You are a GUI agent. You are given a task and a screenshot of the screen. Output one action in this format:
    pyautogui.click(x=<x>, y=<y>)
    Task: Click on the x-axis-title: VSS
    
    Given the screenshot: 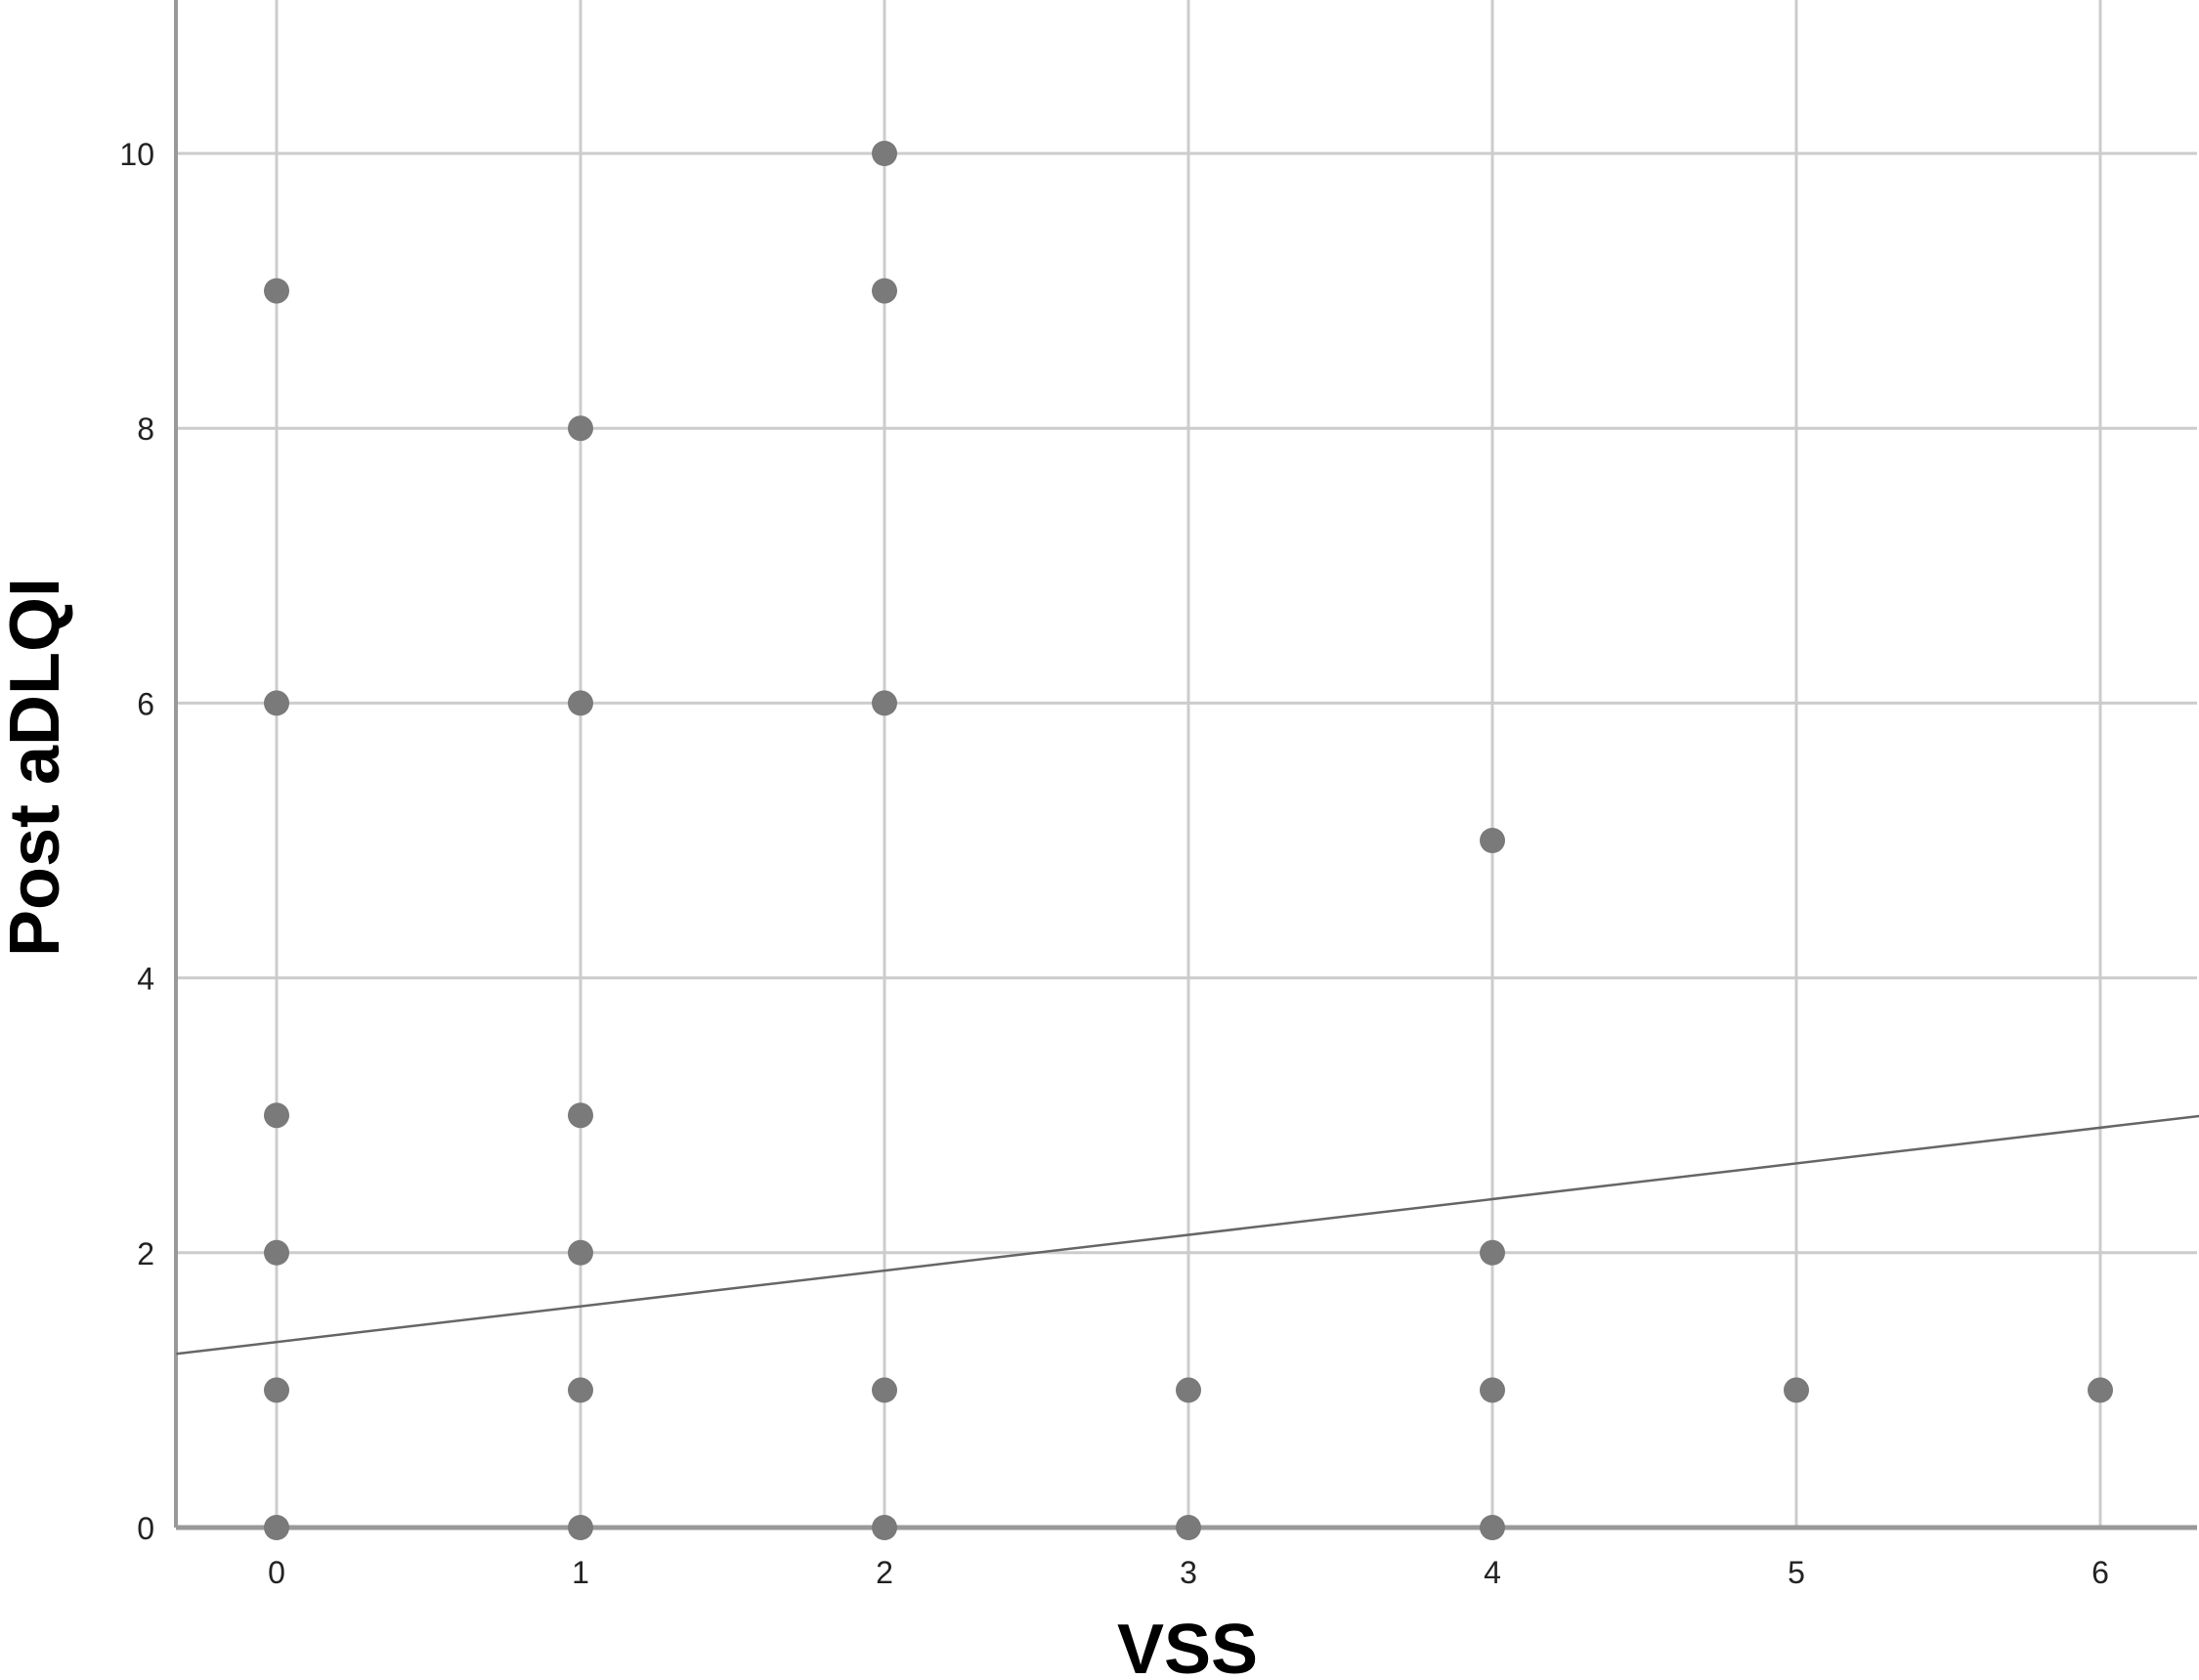 What is the action you would take?
    pyautogui.click(x=1187, y=1645)
    